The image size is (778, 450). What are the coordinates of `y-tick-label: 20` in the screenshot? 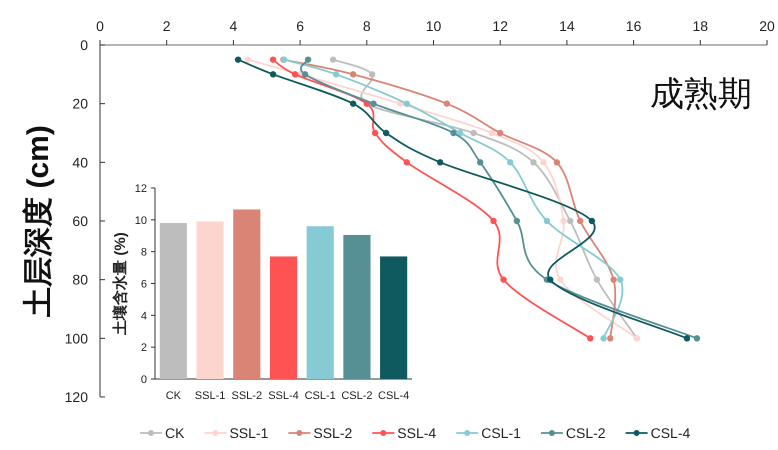 It's located at (80, 104).